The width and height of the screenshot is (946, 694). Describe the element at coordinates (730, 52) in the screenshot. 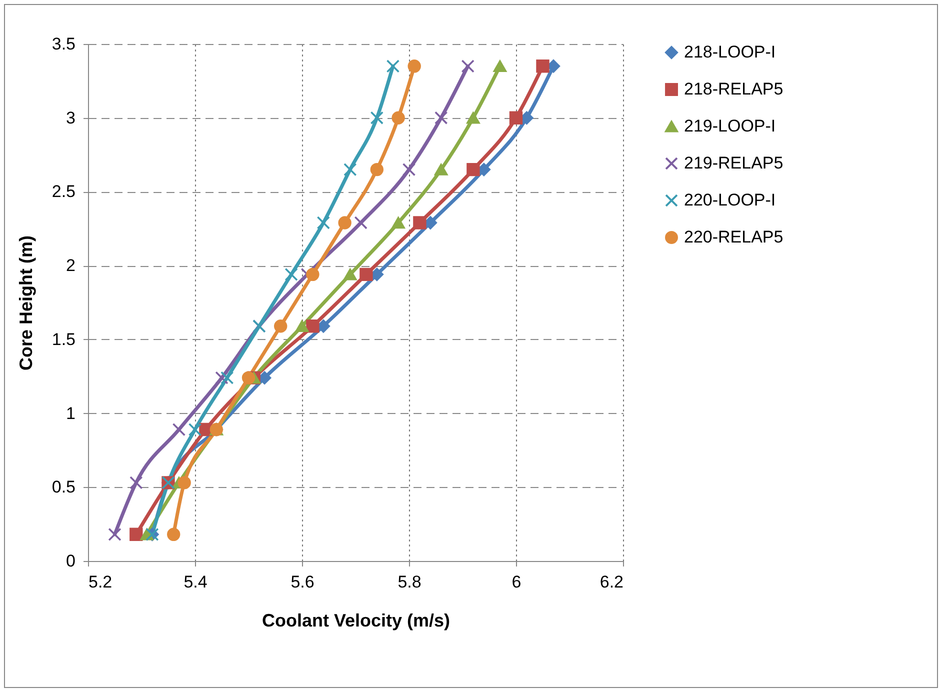

I see `legend-label: 218-LOOP-I` at that location.